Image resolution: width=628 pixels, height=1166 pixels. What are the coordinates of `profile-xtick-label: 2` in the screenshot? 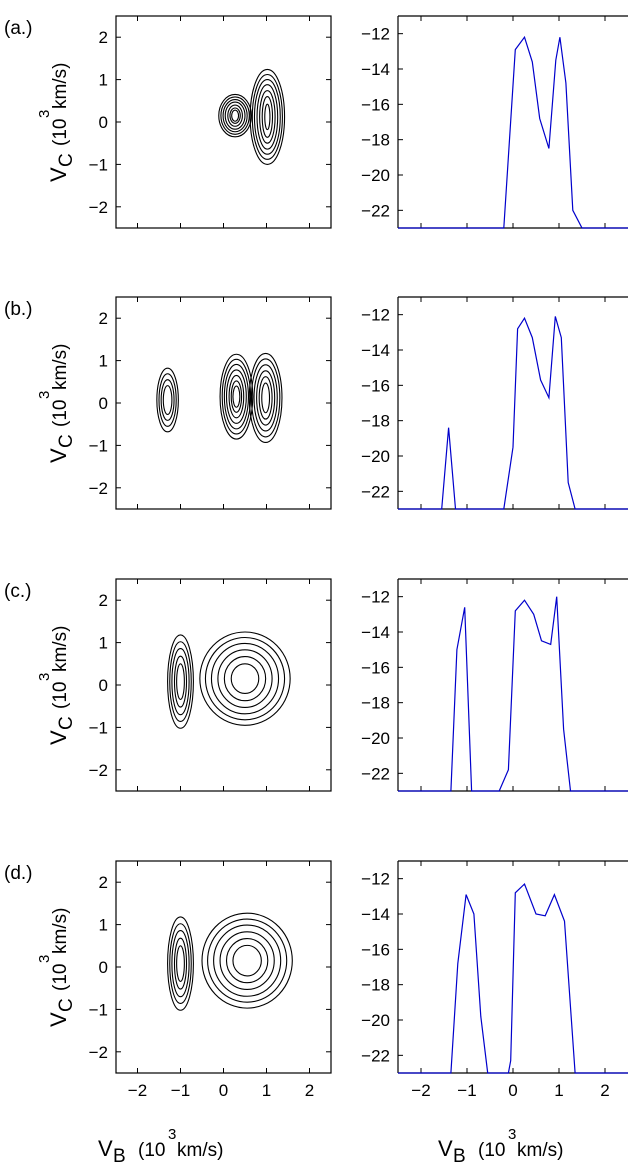 It's located at (604, 1090).